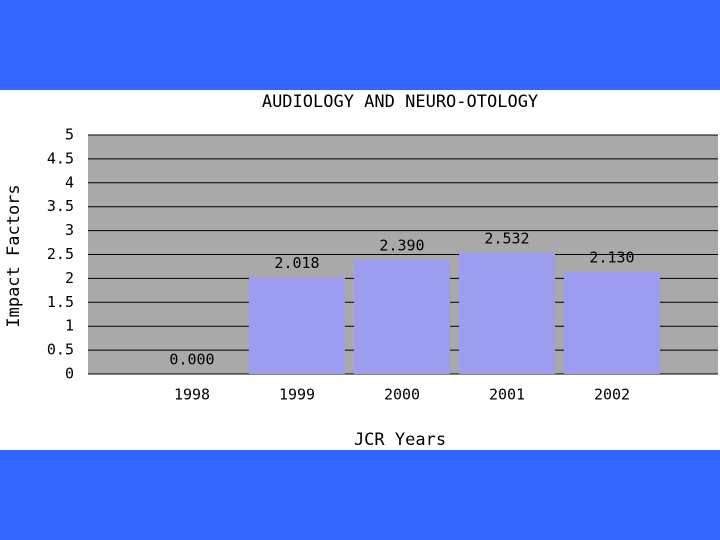 Image resolution: width=720 pixels, height=540 pixels. What do you see at coordinates (69, 230) in the screenshot?
I see `y-tick-label: 3` at bounding box center [69, 230].